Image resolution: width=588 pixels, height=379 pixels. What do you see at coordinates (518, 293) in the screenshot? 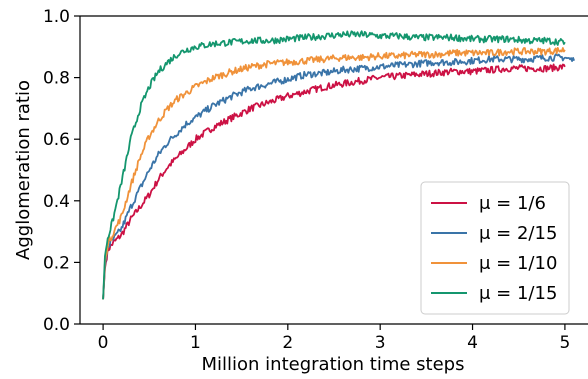
I see `legend-label-3: μ = 1/15` at bounding box center [518, 293].